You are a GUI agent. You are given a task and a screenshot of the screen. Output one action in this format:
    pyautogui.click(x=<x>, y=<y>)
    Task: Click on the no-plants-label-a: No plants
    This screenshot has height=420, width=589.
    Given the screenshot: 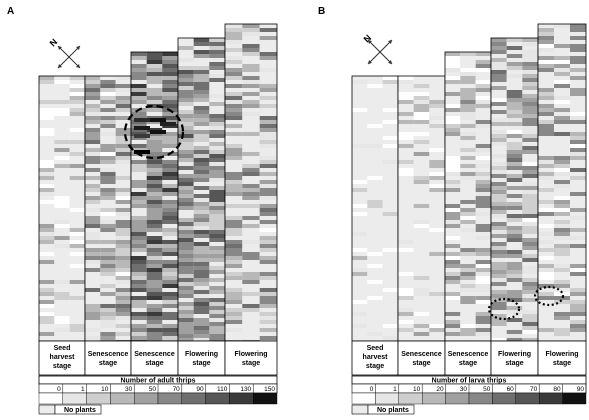 What is the action you would take?
    pyautogui.click(x=80, y=410)
    